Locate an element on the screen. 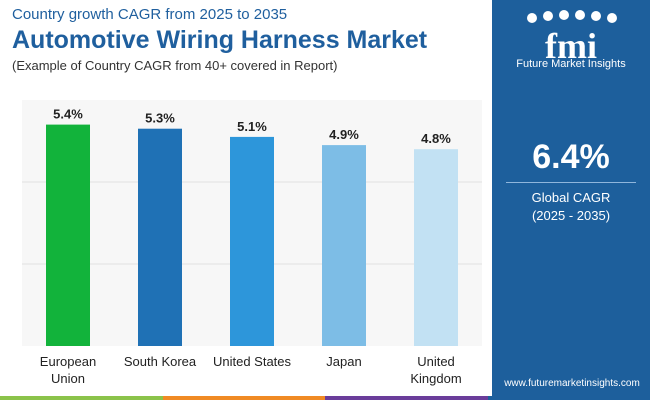 This screenshot has height=400, width=650. global-cagr-label-line1: Global CAGR is located at coordinates (571, 197).